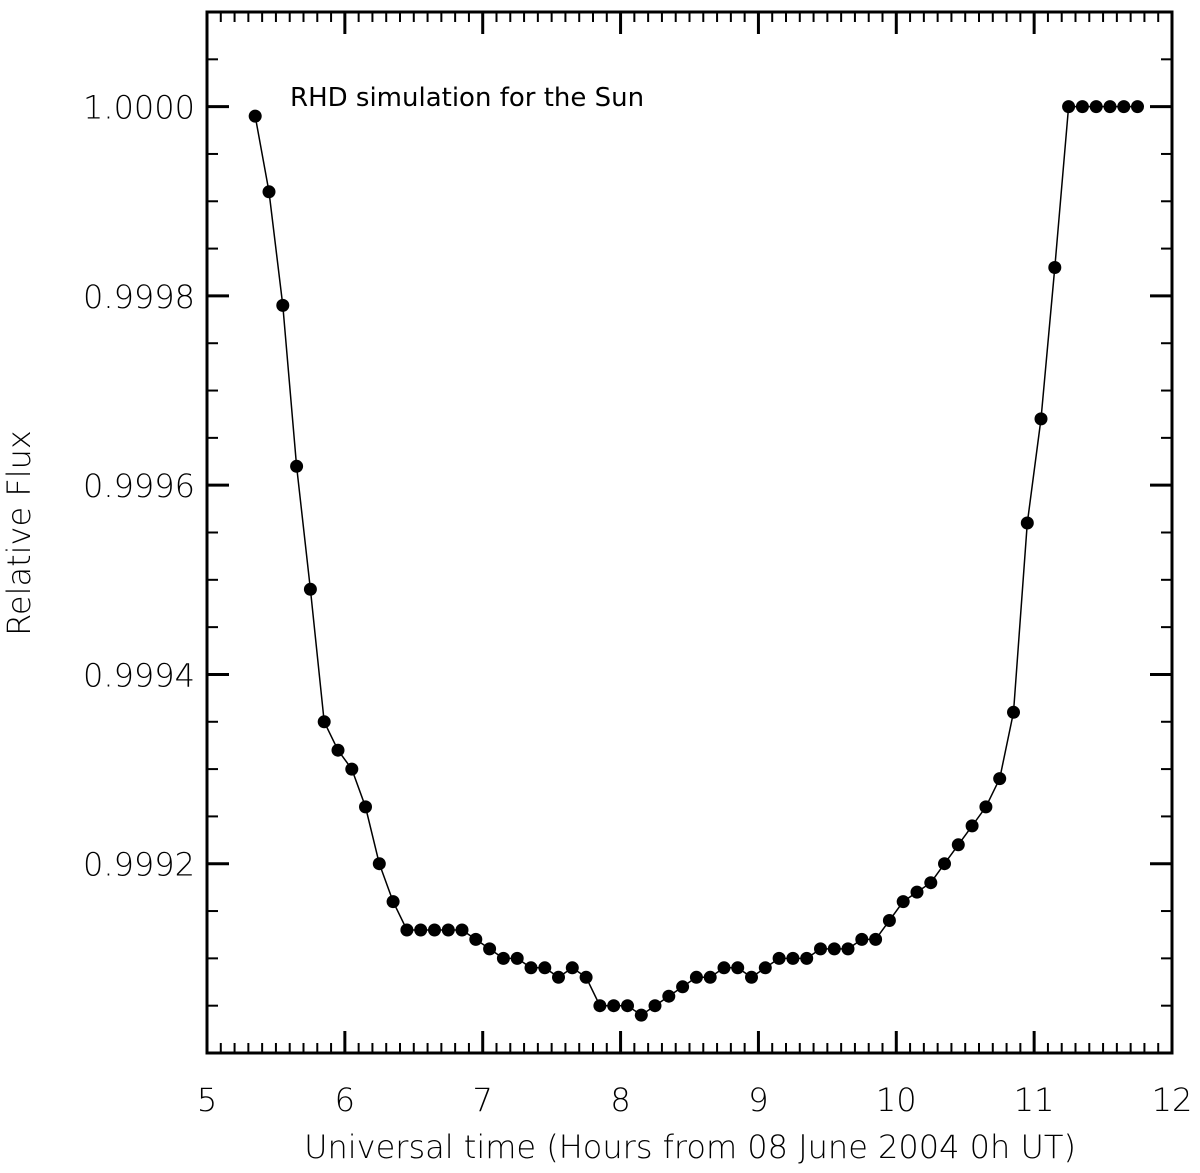  What do you see at coordinates (139, 865) in the screenshot?
I see `y-tick-label: 0.9992` at bounding box center [139, 865].